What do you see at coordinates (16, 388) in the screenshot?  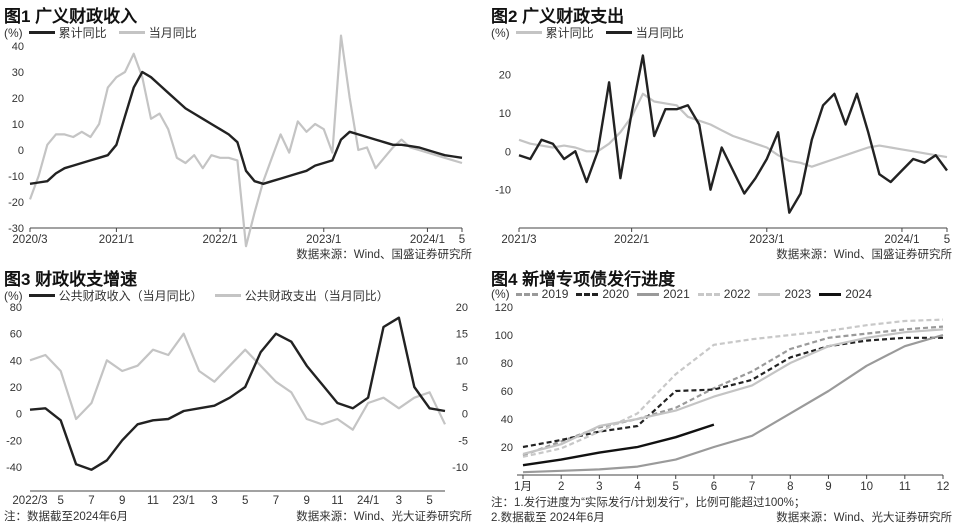 I see `chart3-ytick-left-3: 20` at bounding box center [16, 388].